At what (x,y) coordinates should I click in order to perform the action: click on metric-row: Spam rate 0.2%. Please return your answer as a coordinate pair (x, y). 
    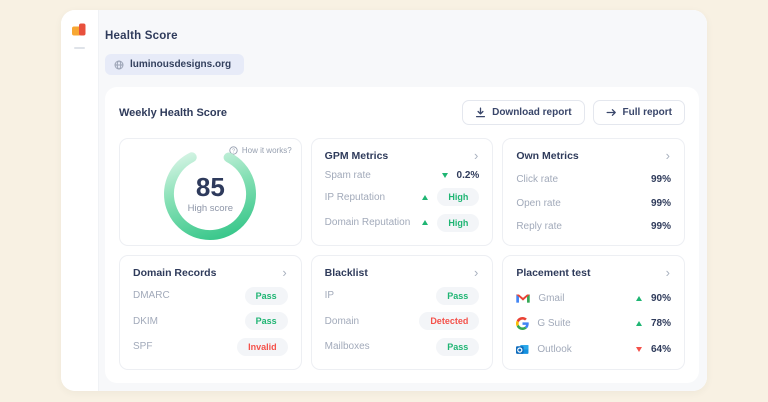
    Looking at the image, I should click on (402, 175).